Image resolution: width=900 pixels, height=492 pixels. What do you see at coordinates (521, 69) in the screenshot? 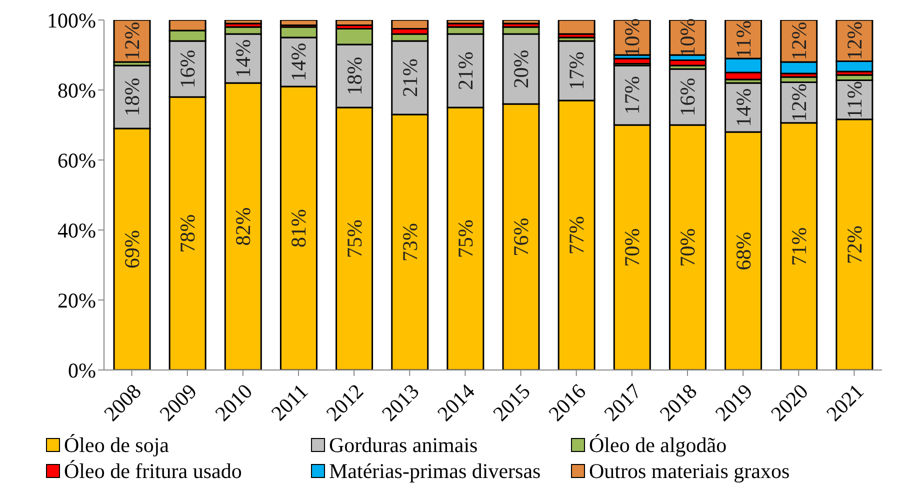
I see `data-label: 20%` at bounding box center [521, 69].